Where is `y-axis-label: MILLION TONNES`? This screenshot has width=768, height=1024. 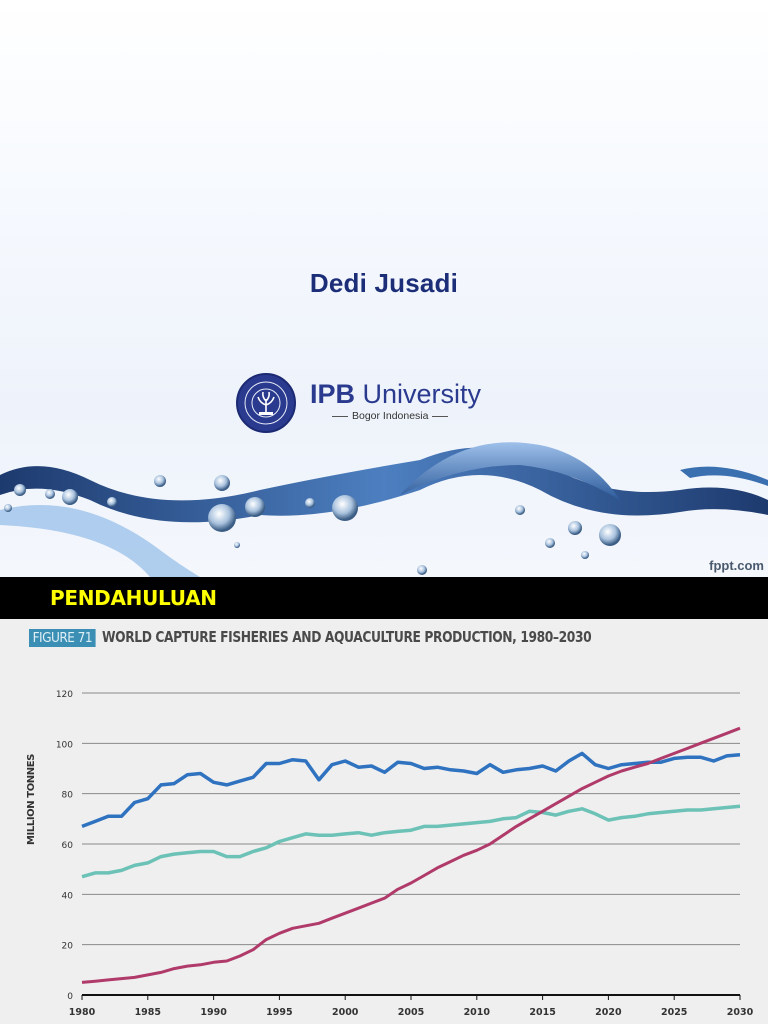
y-axis-label: MILLION TONNES is located at coordinates (31, 799).